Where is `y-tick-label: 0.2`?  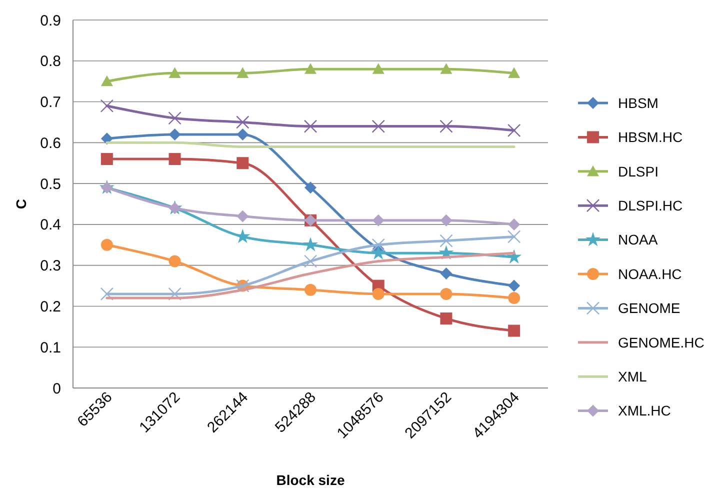
y-tick-label: 0.2 is located at coordinates (50, 307).